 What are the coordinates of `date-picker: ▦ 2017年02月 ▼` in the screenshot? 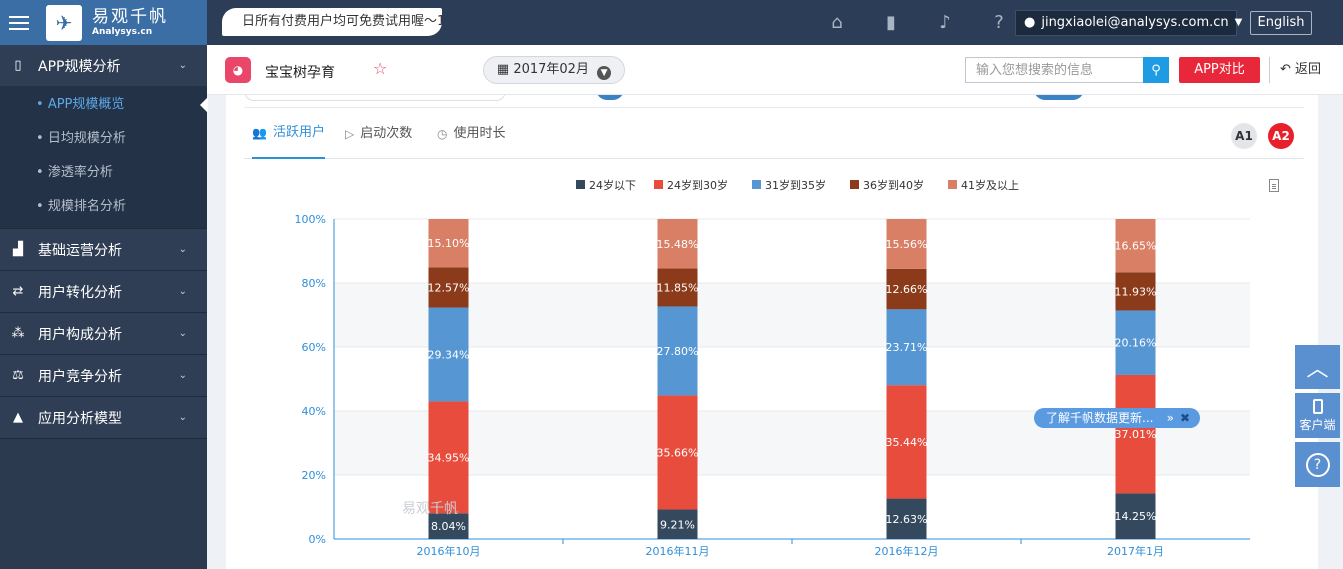 It's located at (554, 70).